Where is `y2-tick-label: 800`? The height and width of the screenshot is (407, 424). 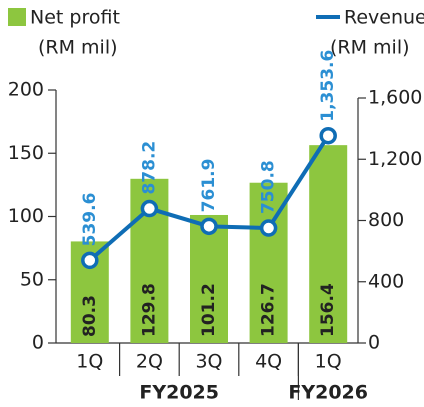 y2-tick-label: 800 is located at coordinates (386, 220).